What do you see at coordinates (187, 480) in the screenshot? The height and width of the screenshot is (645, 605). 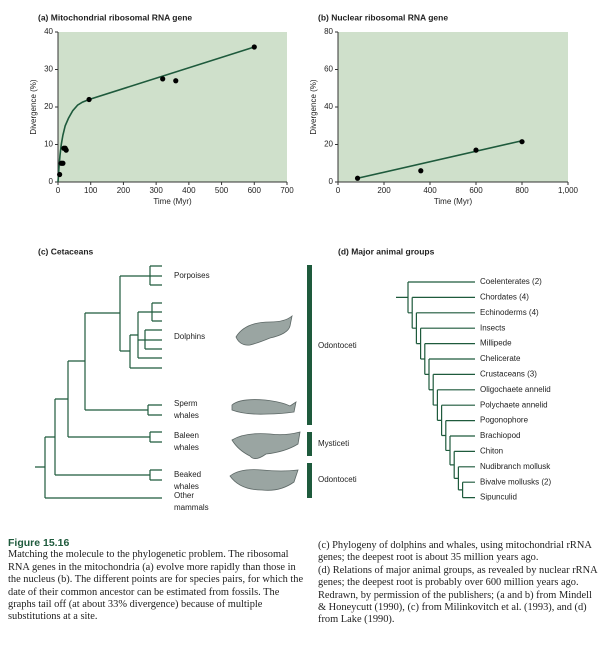 I see `leaf-label: Beaked whales` at bounding box center [187, 480].